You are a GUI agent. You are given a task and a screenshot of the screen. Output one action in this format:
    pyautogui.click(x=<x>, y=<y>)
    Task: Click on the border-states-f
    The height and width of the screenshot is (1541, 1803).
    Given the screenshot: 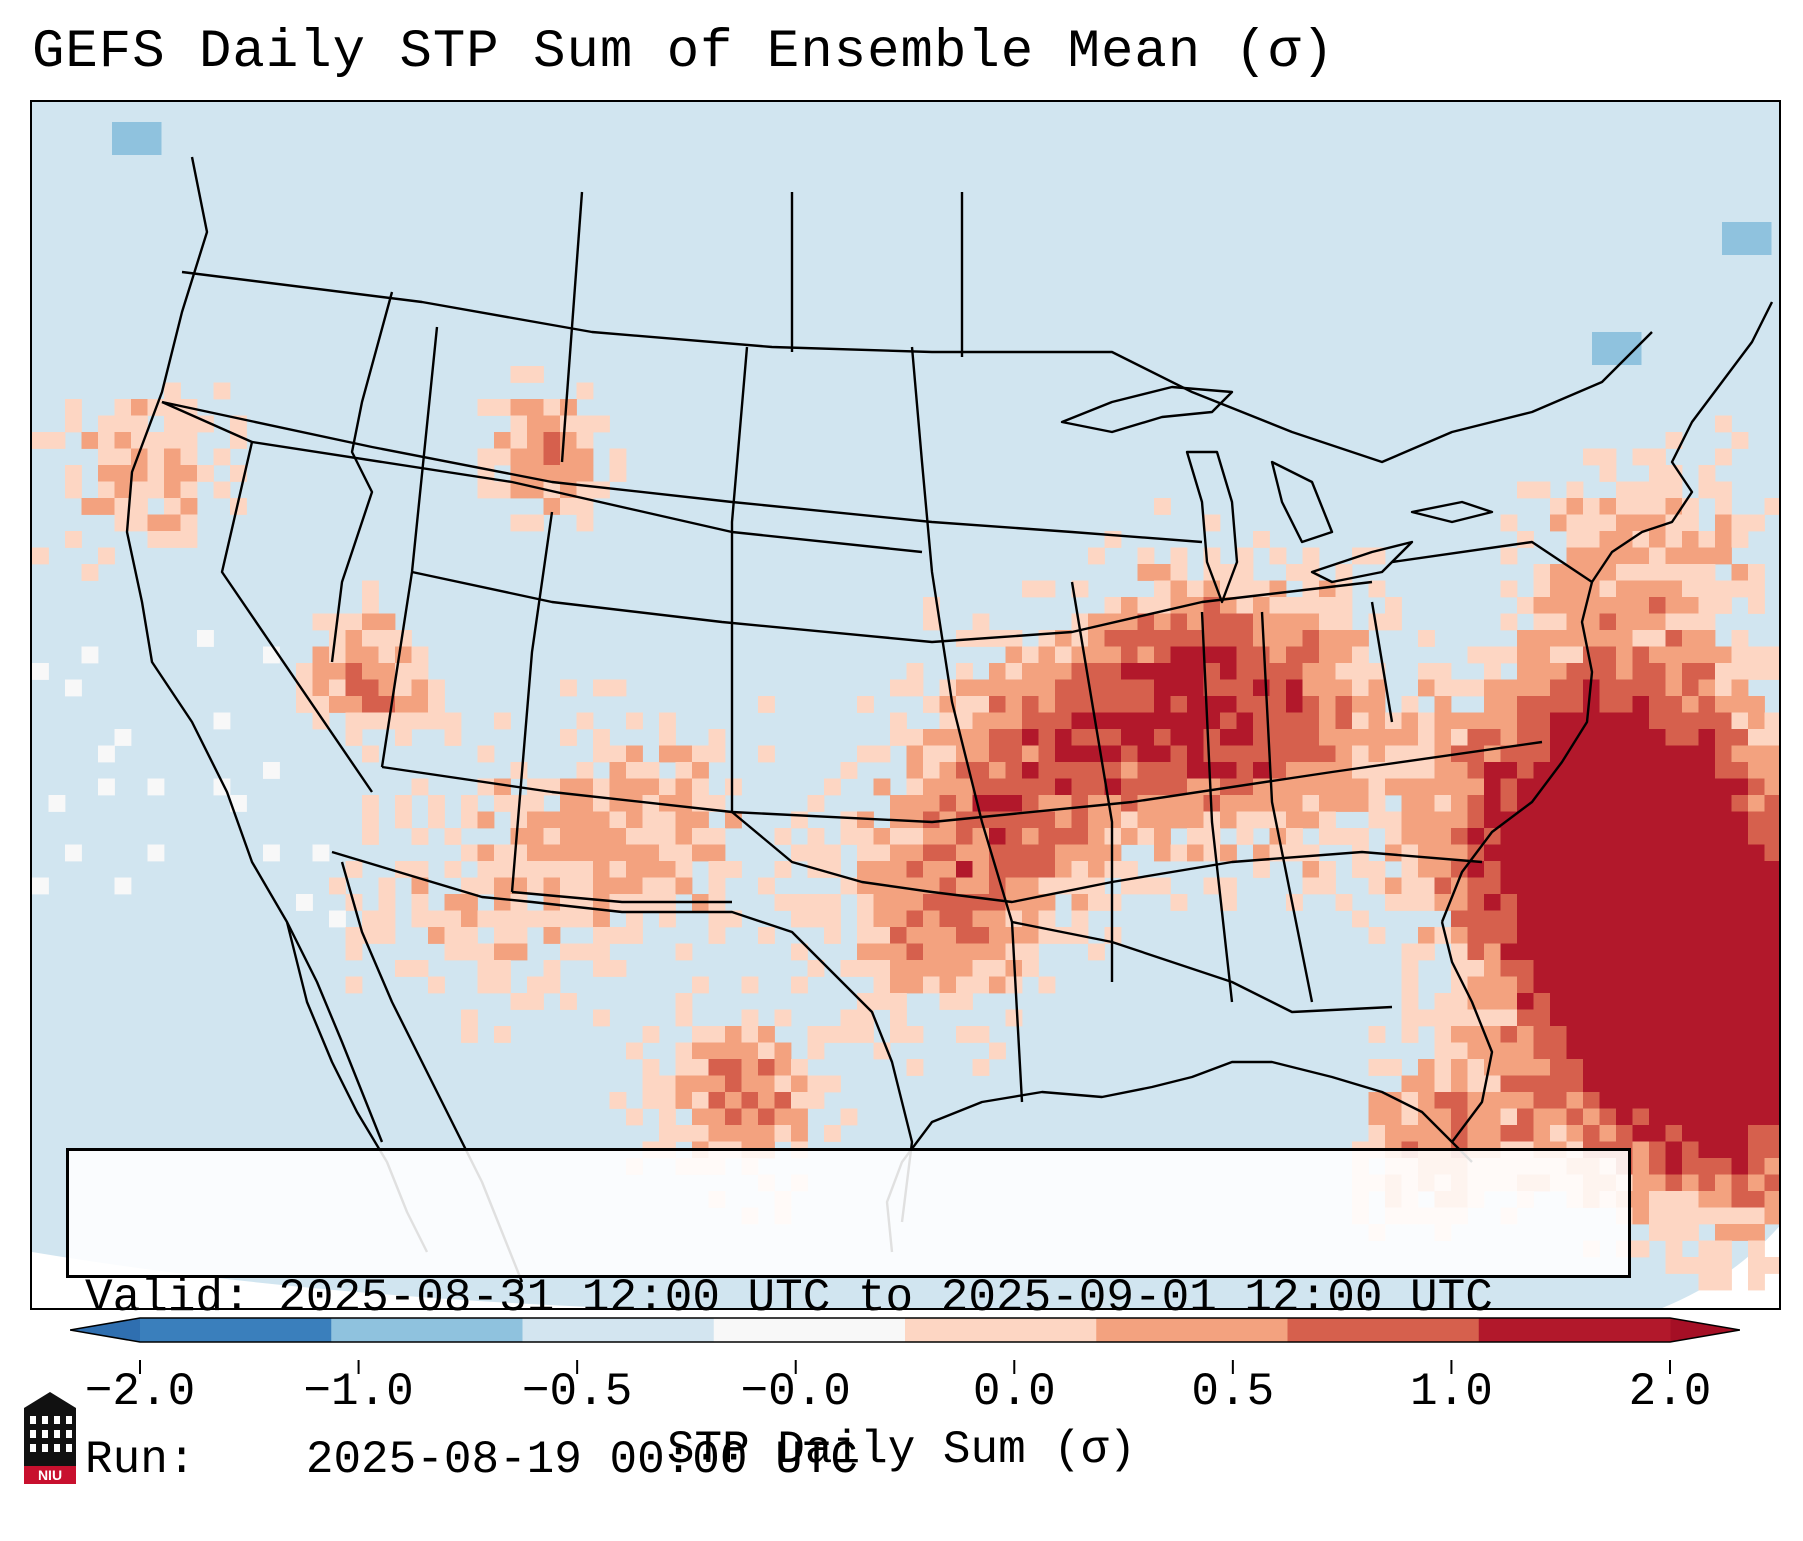 What is the action you would take?
    pyautogui.click(x=739, y=579)
    